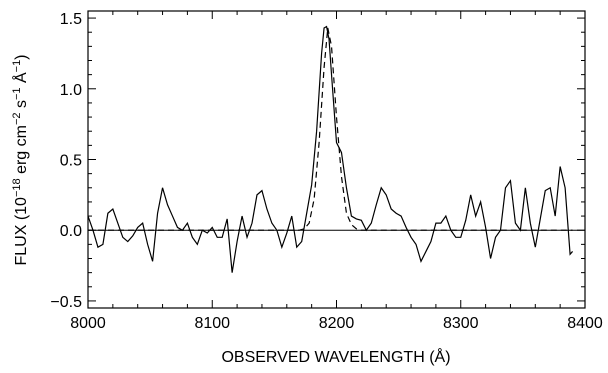  Describe the element at coordinates (335, 356) in the screenshot. I see `x-axis-label: OBSERVED WAVELENGTH (Å)` at that location.